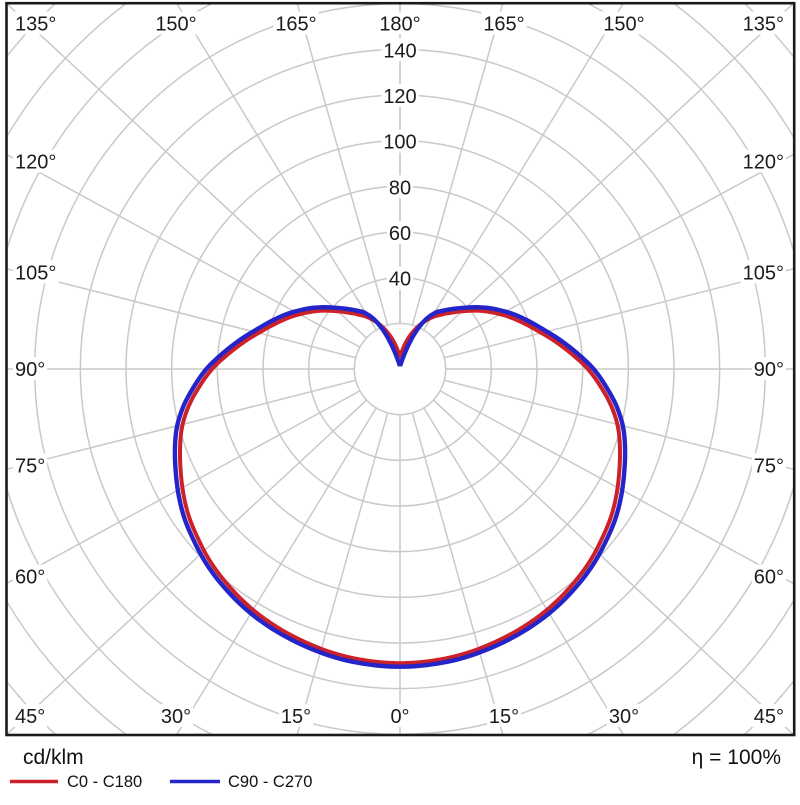 This screenshot has height=805, width=800. What do you see at coordinates (399, 717) in the screenshot?
I see `svg-text: 0°` at bounding box center [399, 717].